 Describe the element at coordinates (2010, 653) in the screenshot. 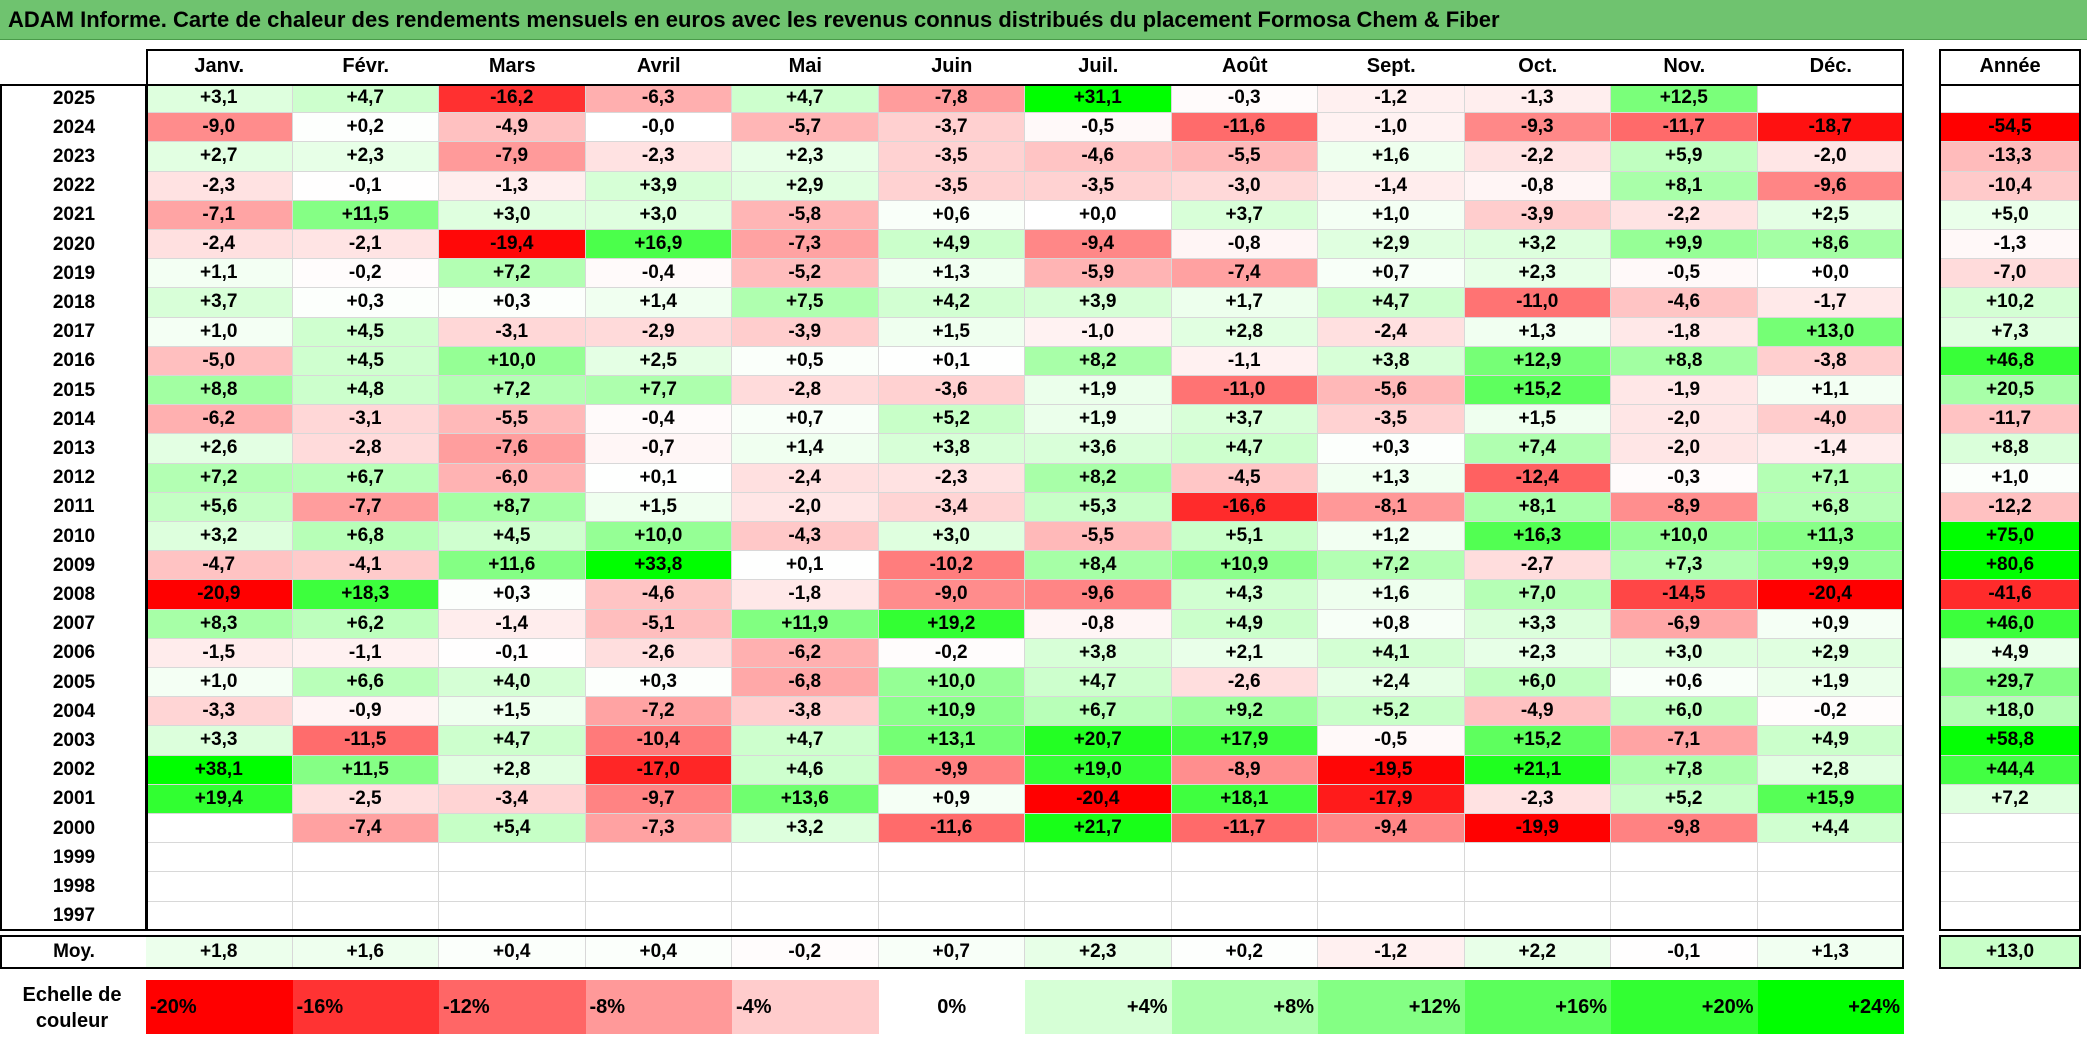

I see `annual-cell: +4,9` at that location.